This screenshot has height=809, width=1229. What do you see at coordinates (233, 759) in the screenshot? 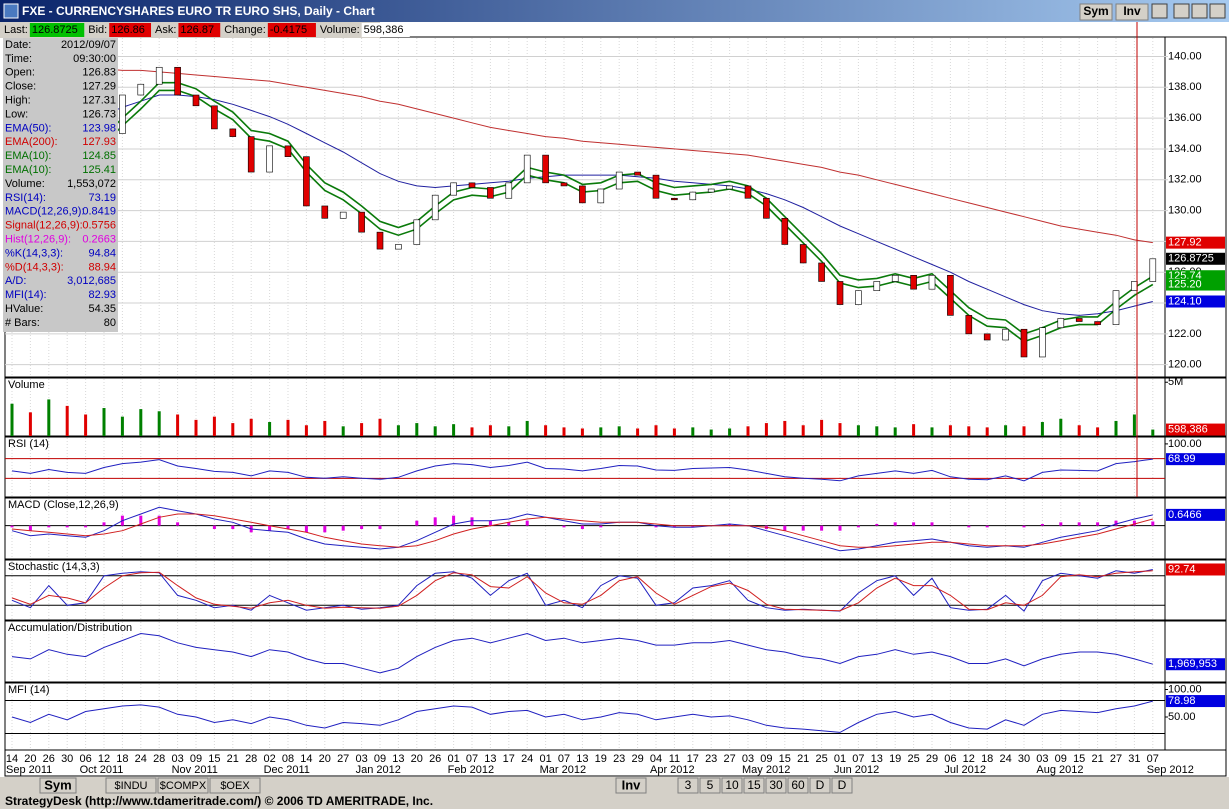
I see `x-tick-label: 21` at bounding box center [233, 759].